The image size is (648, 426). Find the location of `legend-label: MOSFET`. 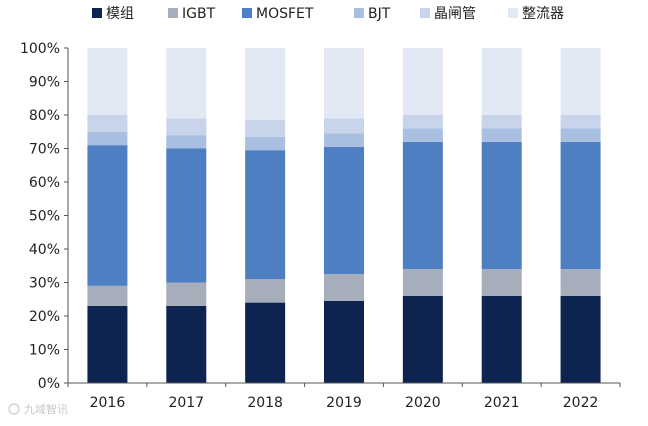

legend-label: MOSFET is located at coordinates (285, 14).